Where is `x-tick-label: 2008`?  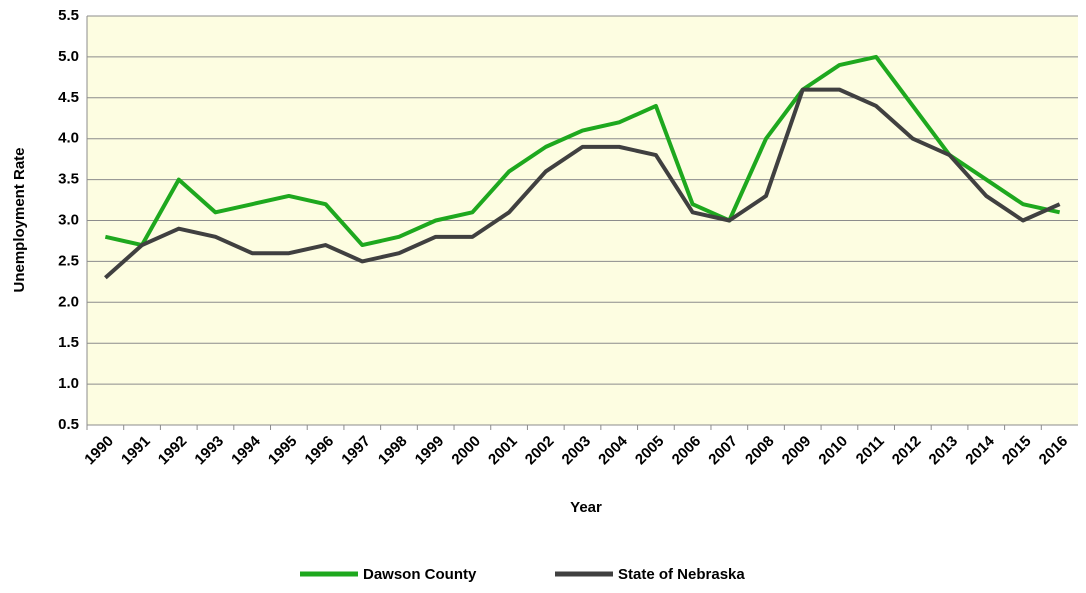 x-tick-label: 2008 is located at coordinates (760, 451).